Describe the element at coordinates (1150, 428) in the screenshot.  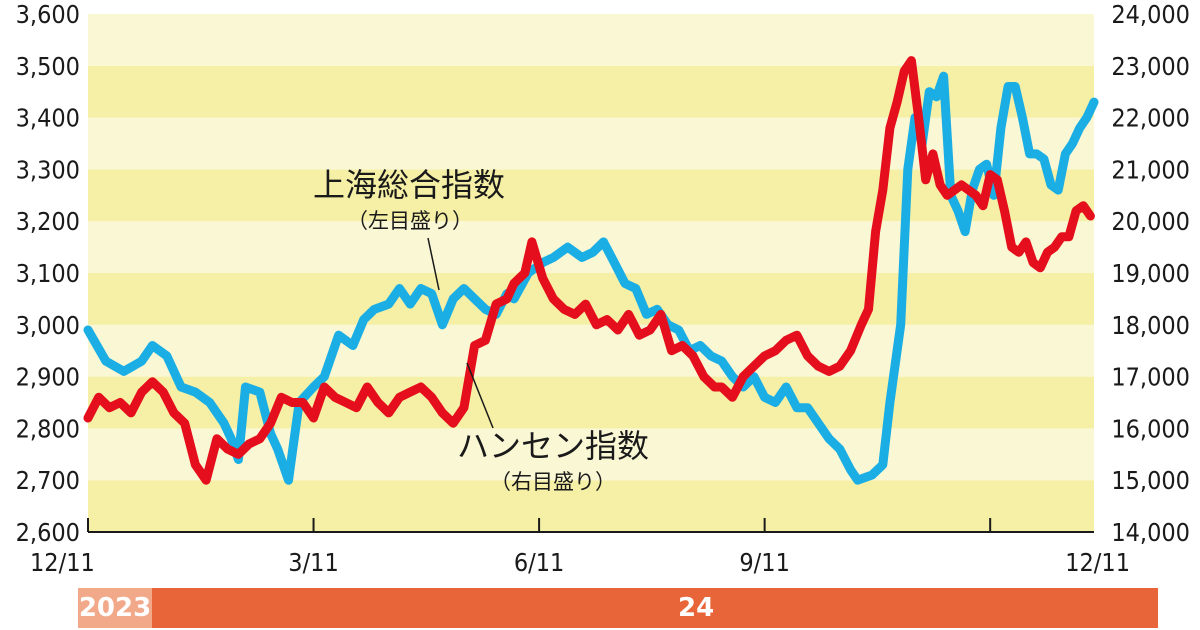
I see `right-y-tick-label: 16,000` at that location.